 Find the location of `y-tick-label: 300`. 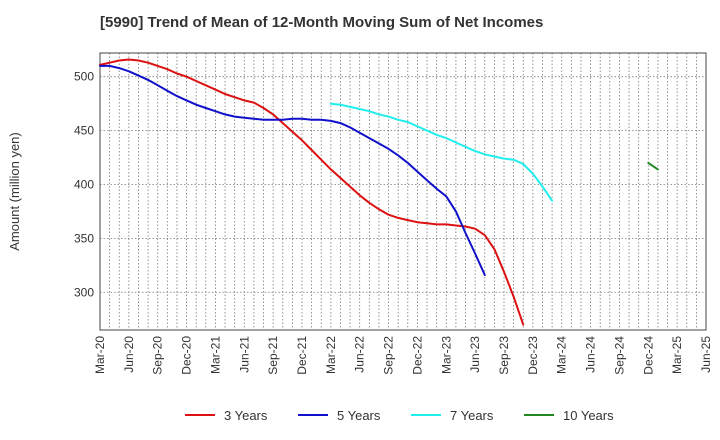

y-tick-label: 300 is located at coordinates (84, 292).